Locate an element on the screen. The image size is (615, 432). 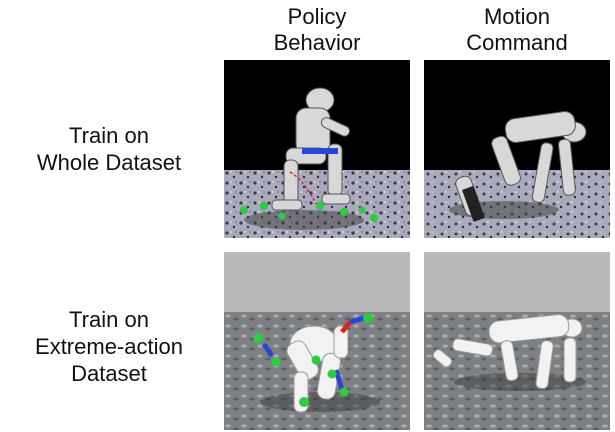
row-label-whole-dataset: Train on Whole Dataset is located at coordinates (109, 149).